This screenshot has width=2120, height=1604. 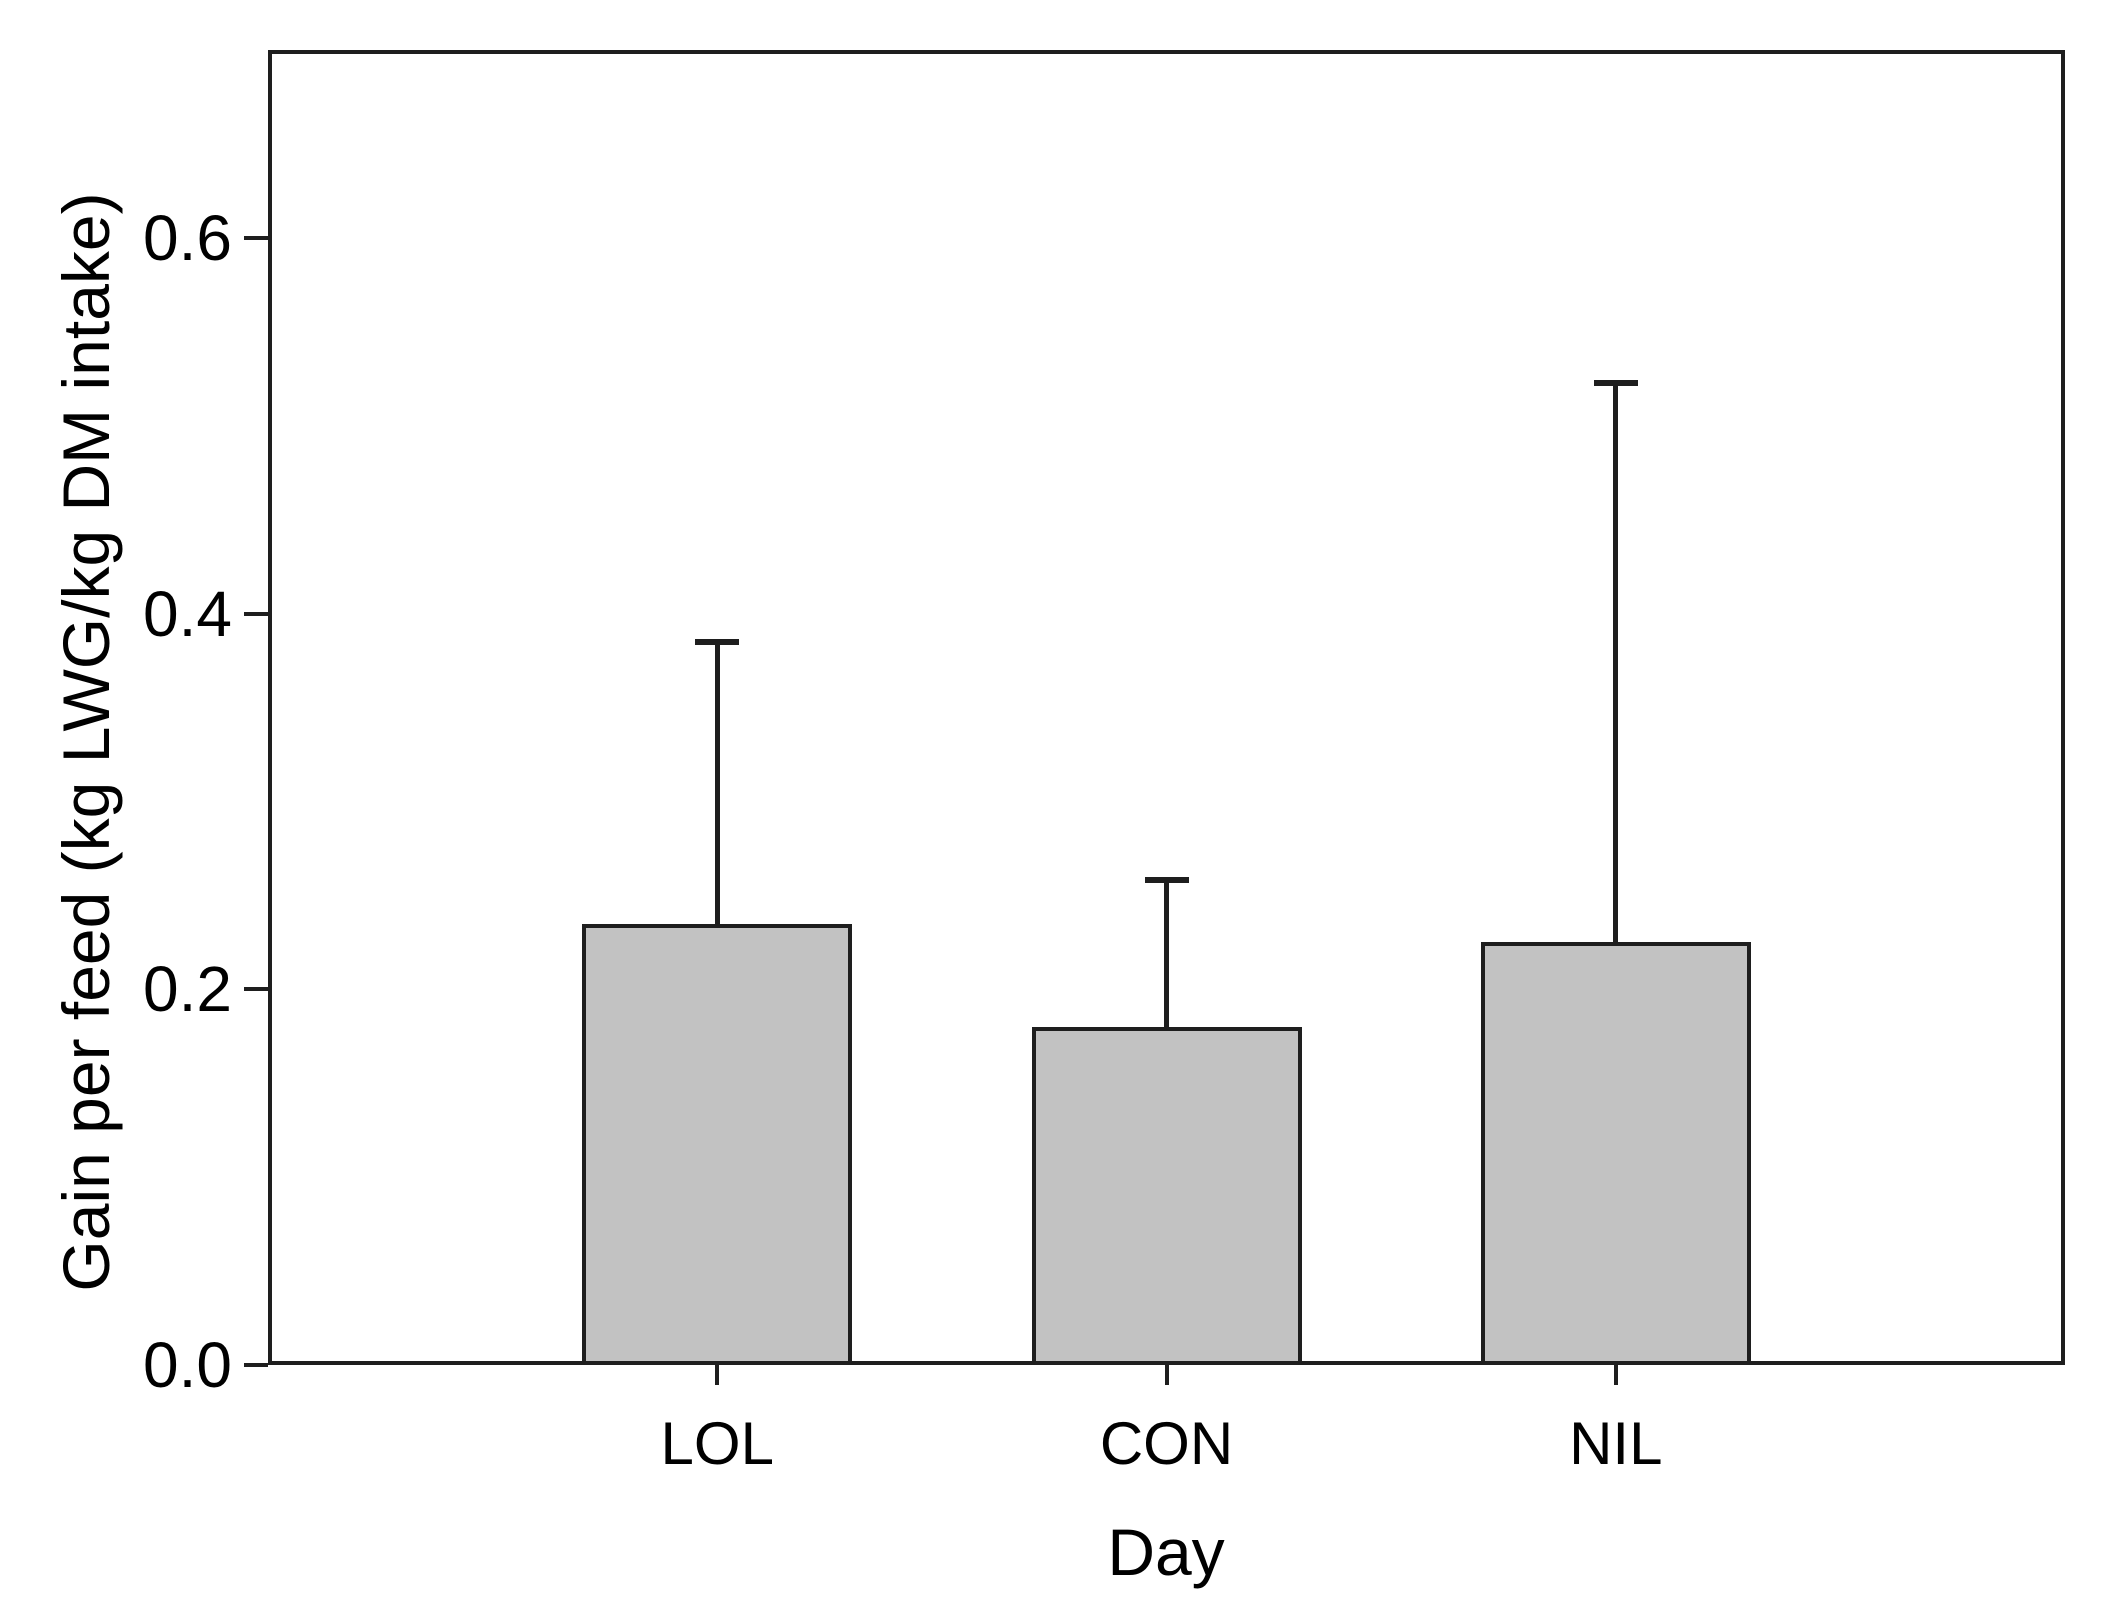 What do you see at coordinates (187, 613) in the screenshot?
I see `y-tick-label: 0.4` at bounding box center [187, 613].